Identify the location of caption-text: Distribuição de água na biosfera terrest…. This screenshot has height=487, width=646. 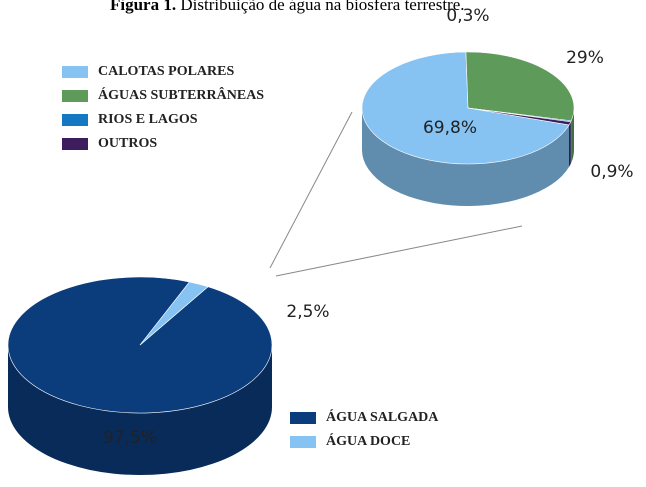
(322, 7).